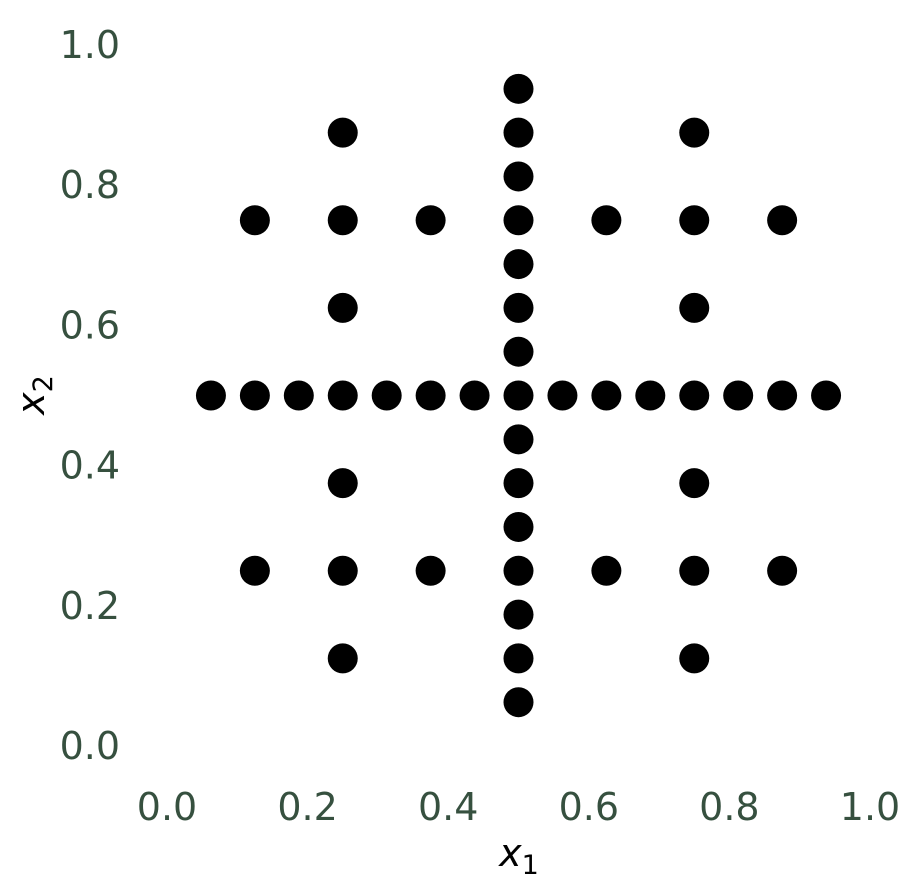  What do you see at coordinates (530, 865) in the screenshot?
I see `x-axis-title-subscript: 1` at bounding box center [530, 865].